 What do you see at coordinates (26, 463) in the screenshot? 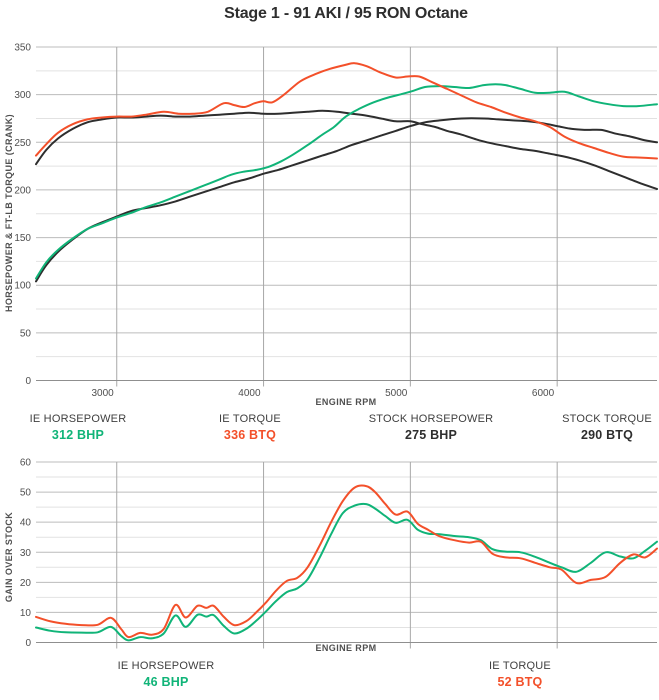
I see `svg-text: 60` at bounding box center [26, 463].